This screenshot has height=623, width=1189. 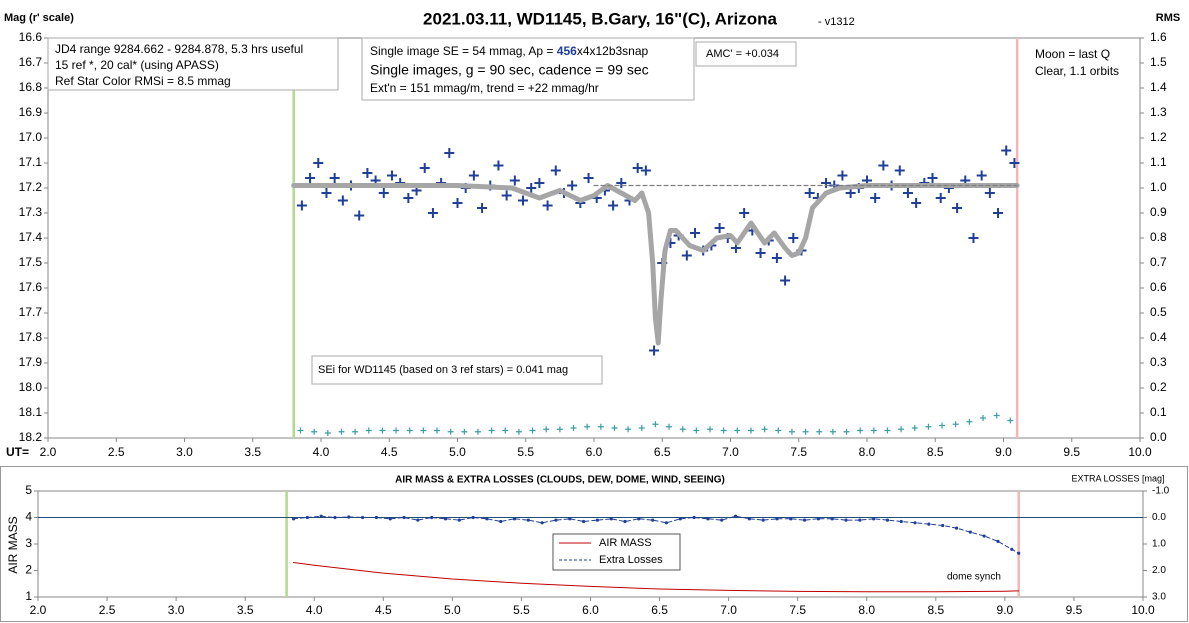 What do you see at coordinates (245, 610) in the screenshot?
I see `x-tick-label: 3.5` at bounding box center [245, 610].